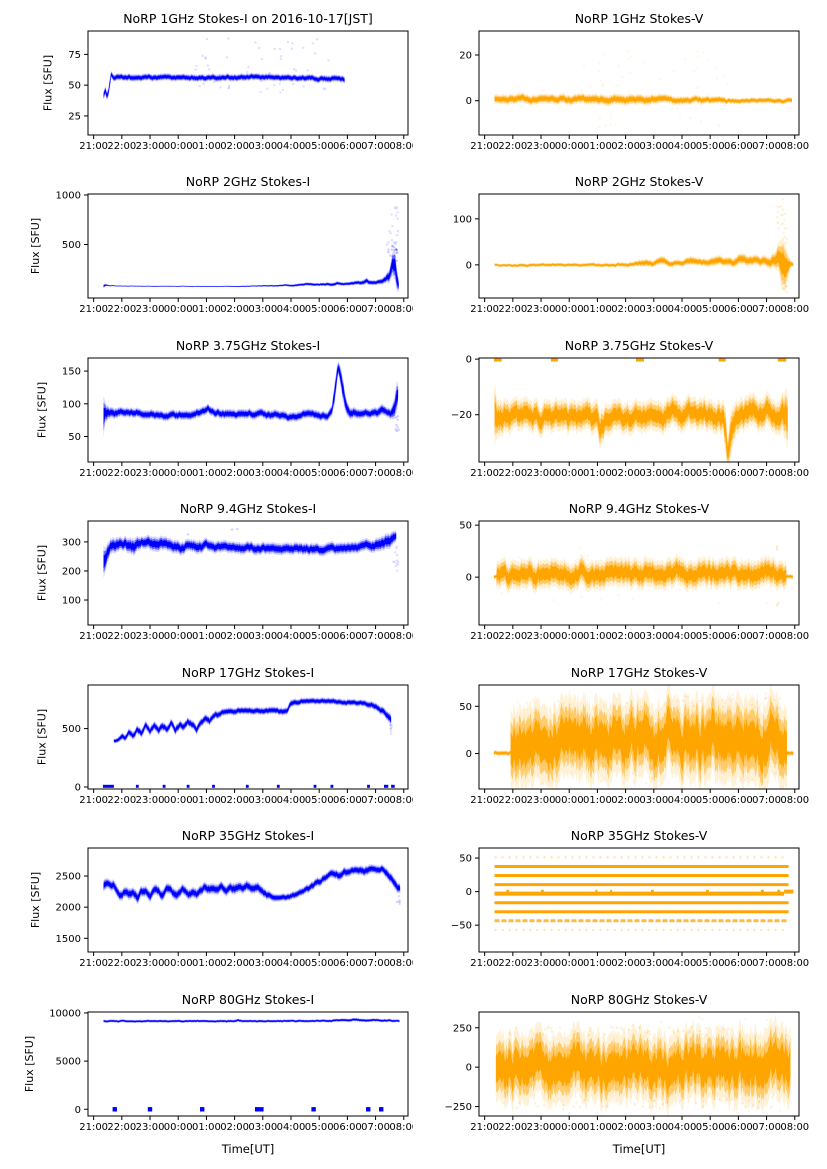 The height and width of the screenshot is (1169, 827). I want to click on data-band, so click(641, 428).